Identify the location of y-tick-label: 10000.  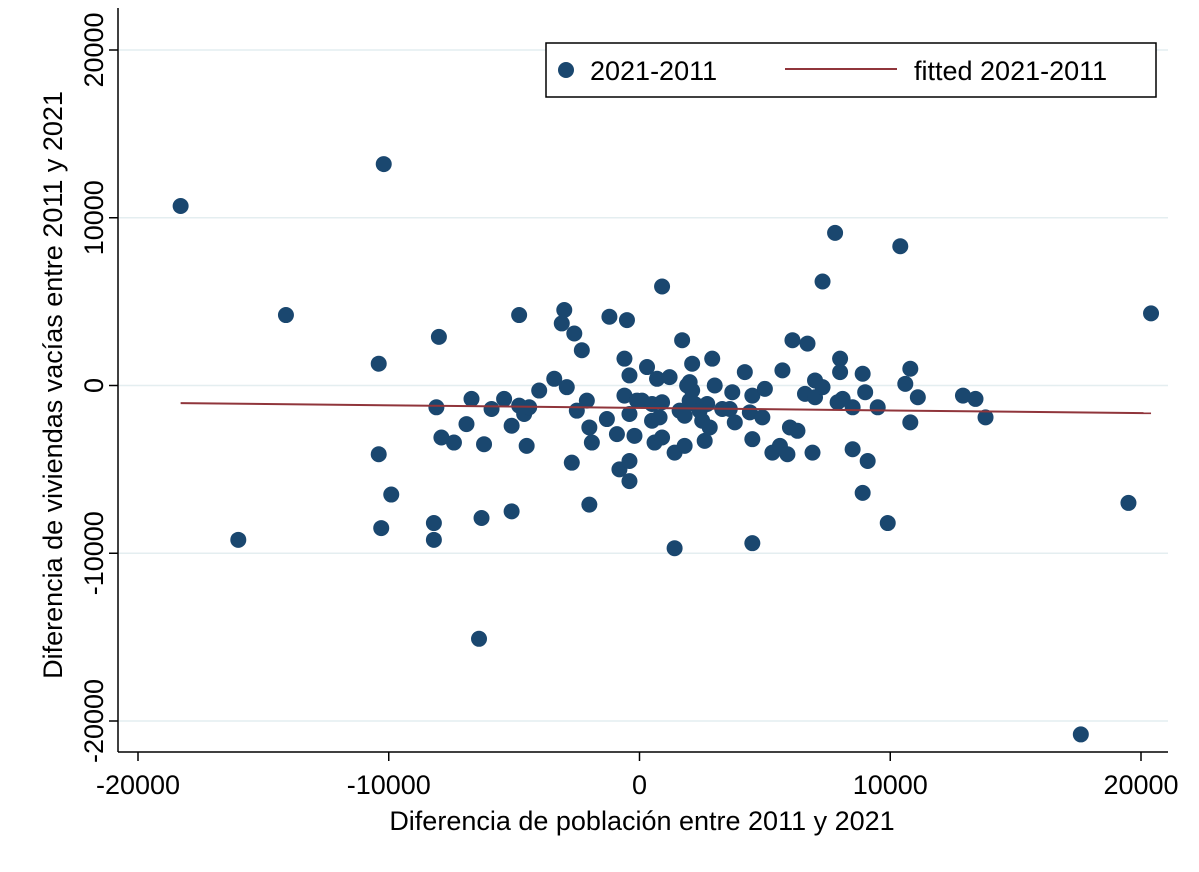
(94, 217).